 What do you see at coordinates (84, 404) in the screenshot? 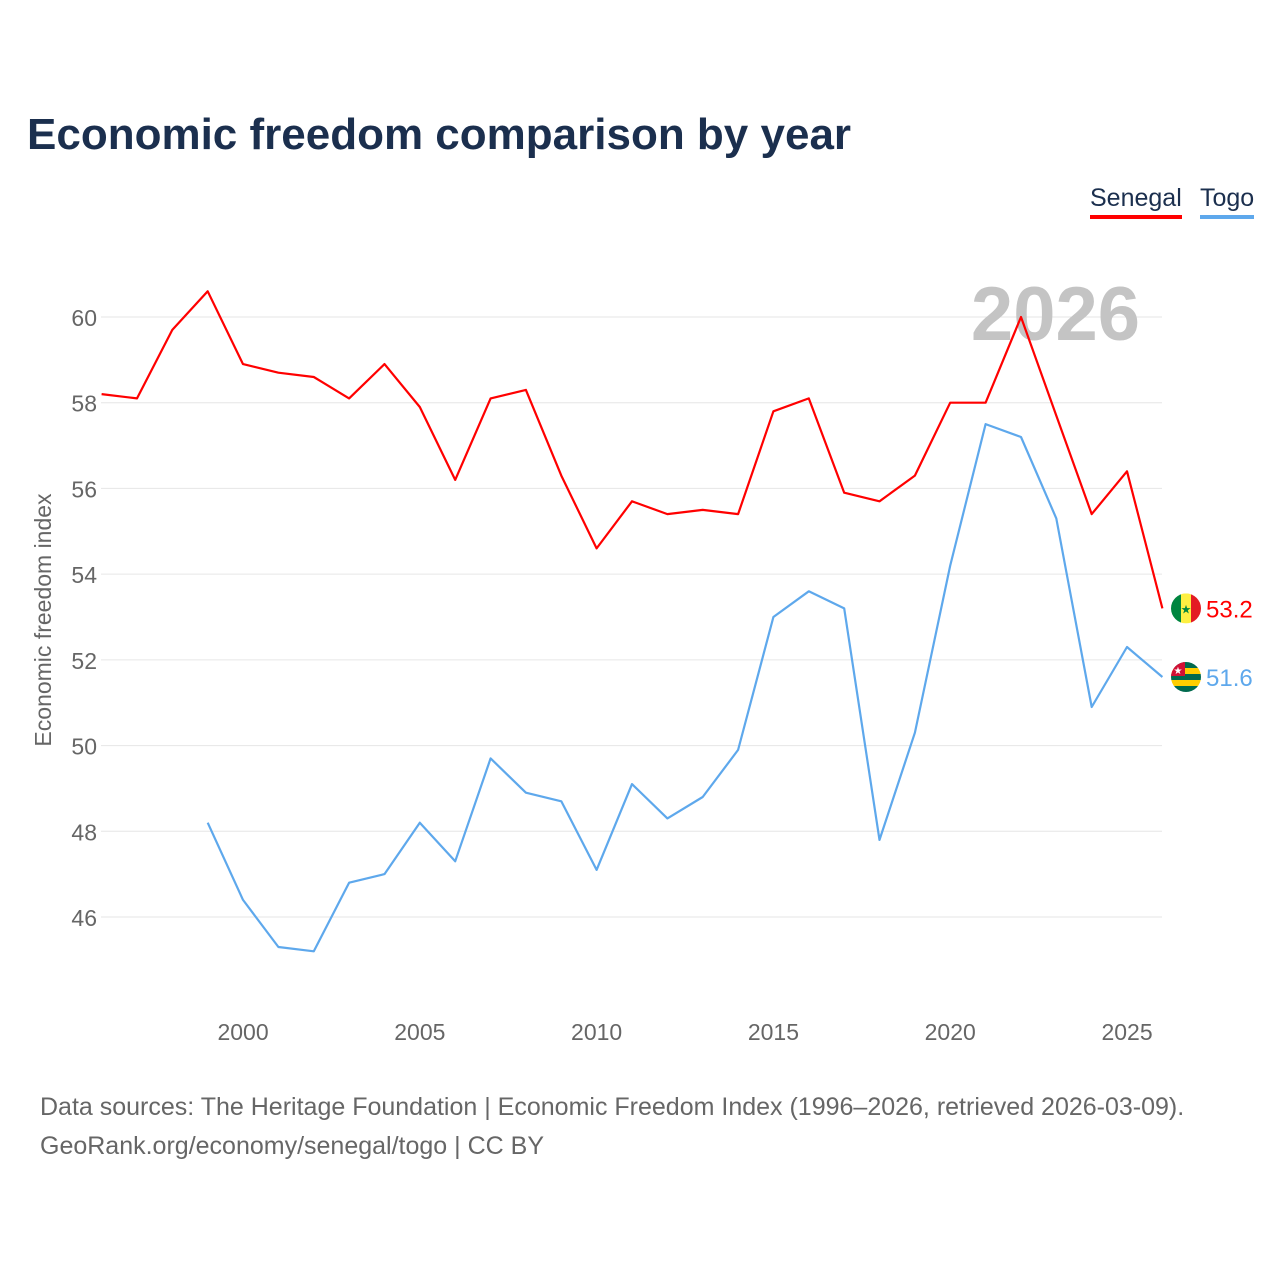
I see `y-tick-label: 58` at bounding box center [84, 404].